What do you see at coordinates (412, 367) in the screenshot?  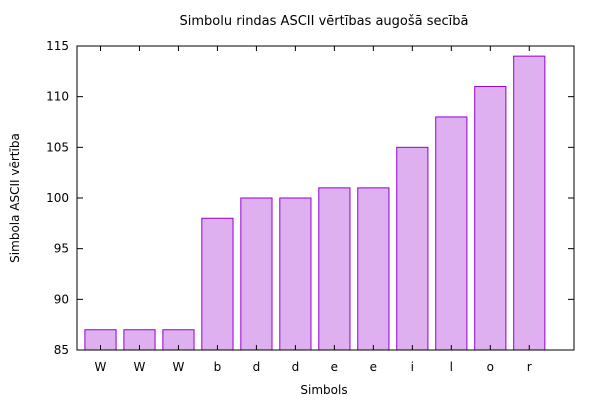 I see `x-tick-label-8: i` at bounding box center [412, 367].